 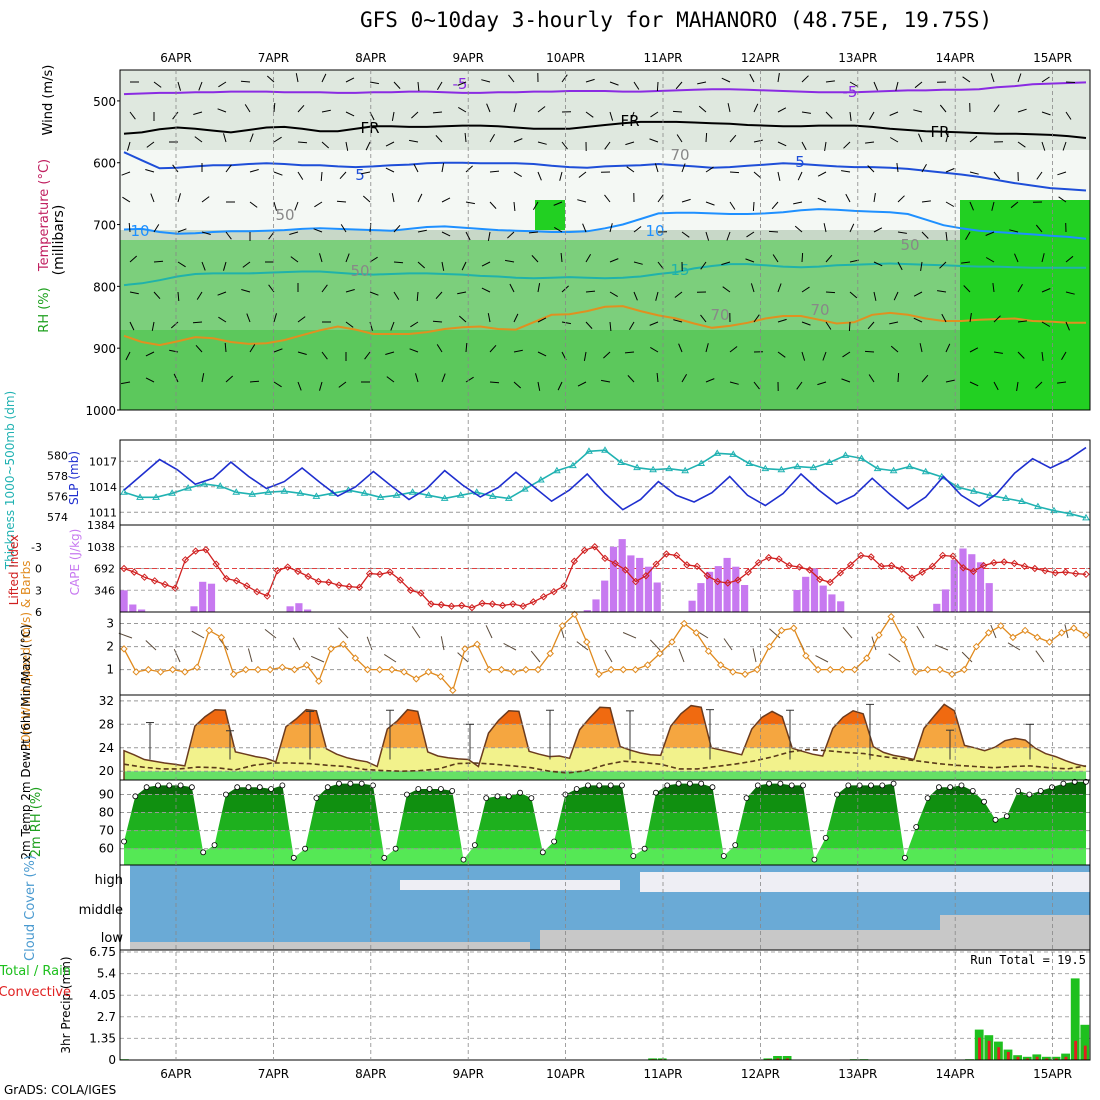 I want to click on slp-tick-label: 1011, so click(x=103, y=512).